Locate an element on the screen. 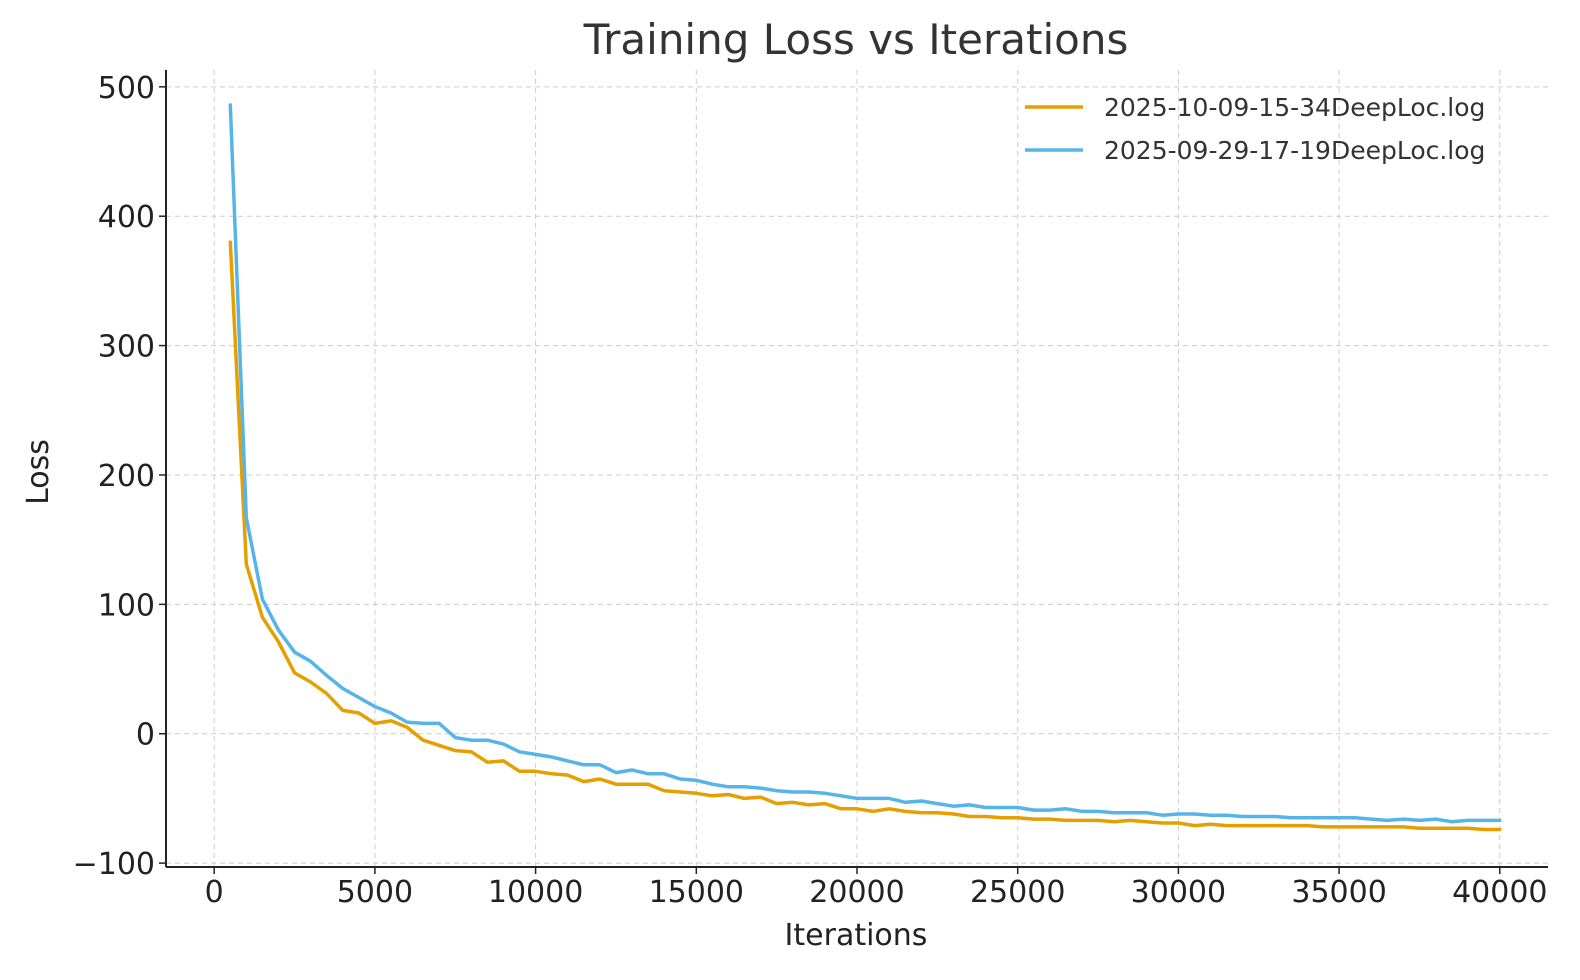 The width and height of the screenshot is (1580, 980). chart-title: Training Loss vs Iterations is located at coordinates (856, 39).